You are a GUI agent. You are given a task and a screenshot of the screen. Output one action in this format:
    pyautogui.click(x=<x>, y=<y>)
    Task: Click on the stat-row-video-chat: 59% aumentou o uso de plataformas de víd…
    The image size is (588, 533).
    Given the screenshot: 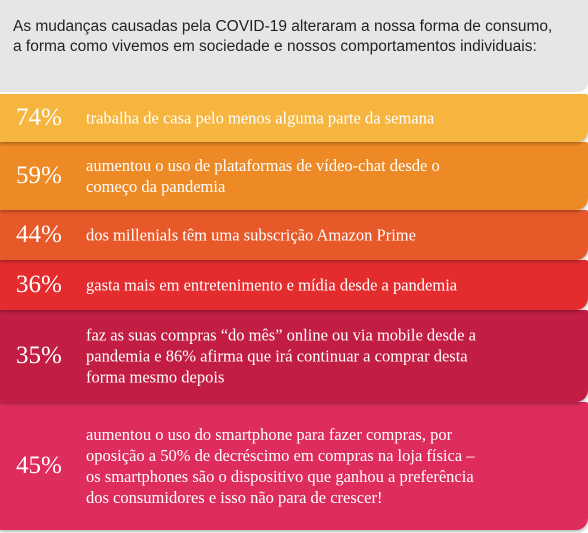 What is the action you would take?
    pyautogui.click(x=294, y=176)
    